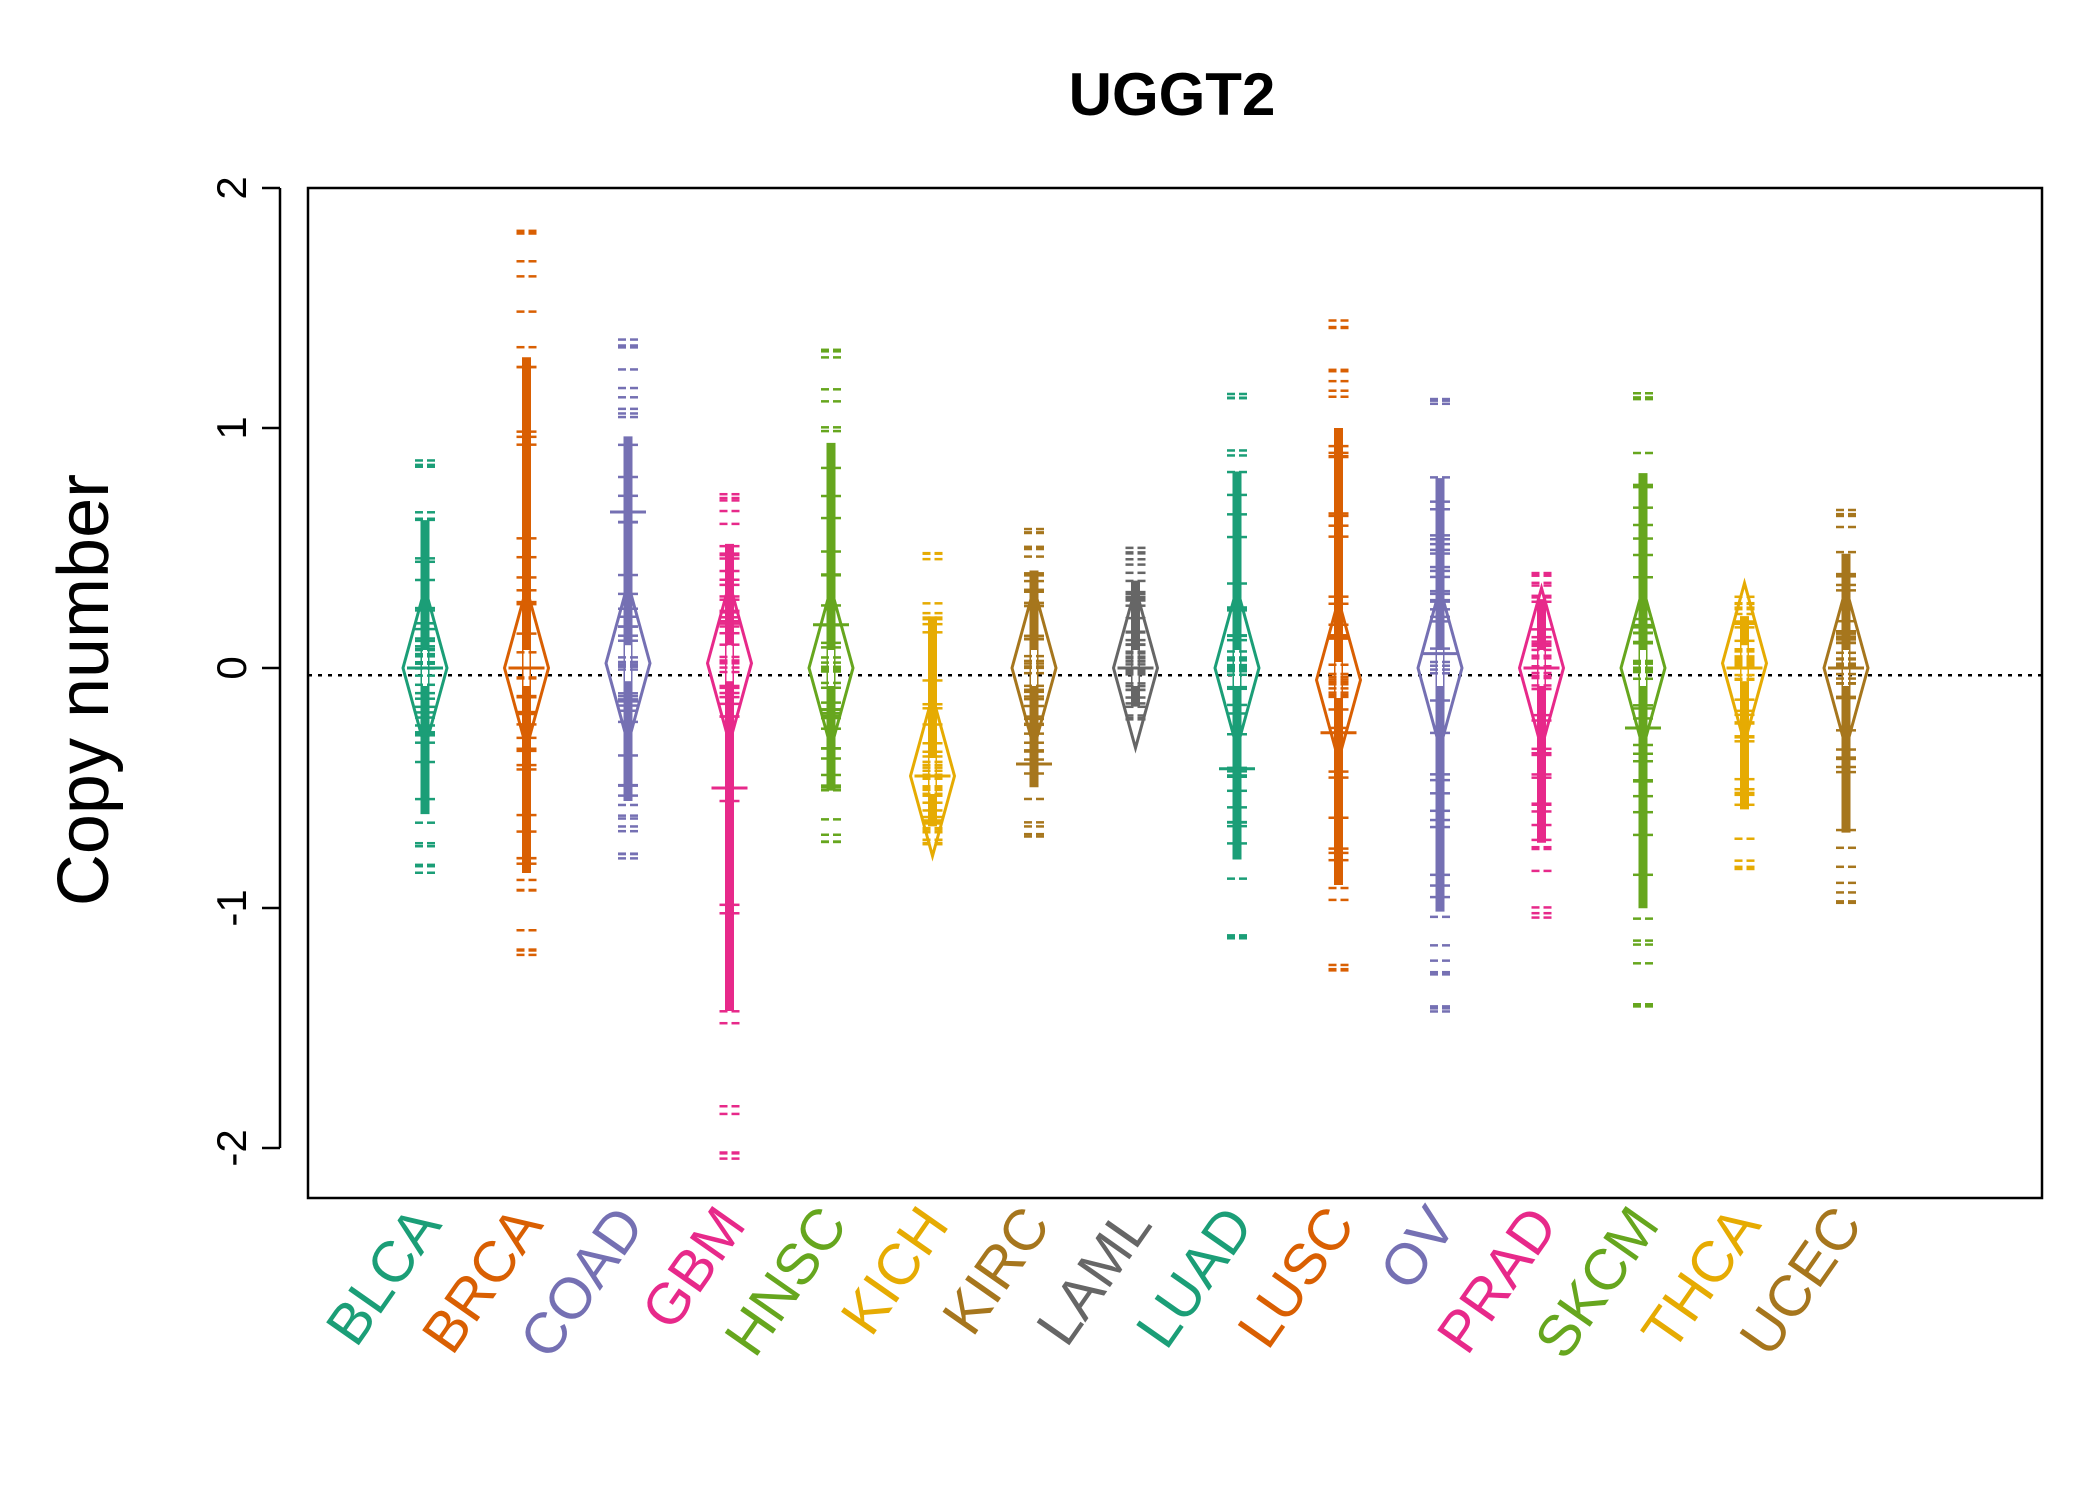 The width and height of the screenshot is (2100, 1500). I want to click on bean-kich, so click(932, 706).